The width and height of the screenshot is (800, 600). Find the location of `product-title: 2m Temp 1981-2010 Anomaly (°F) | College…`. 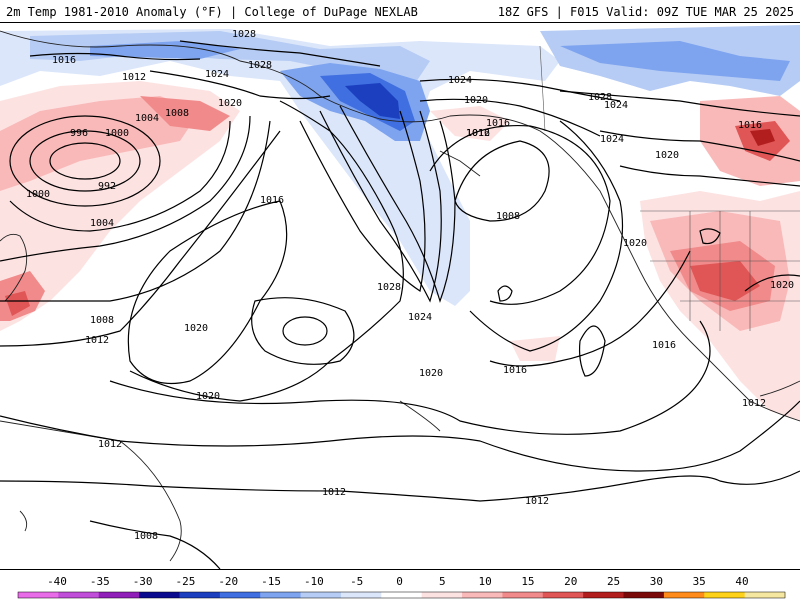

product-title: 2m Temp 1981-2010 Anomaly (°F) | College… is located at coordinates (212, 12).